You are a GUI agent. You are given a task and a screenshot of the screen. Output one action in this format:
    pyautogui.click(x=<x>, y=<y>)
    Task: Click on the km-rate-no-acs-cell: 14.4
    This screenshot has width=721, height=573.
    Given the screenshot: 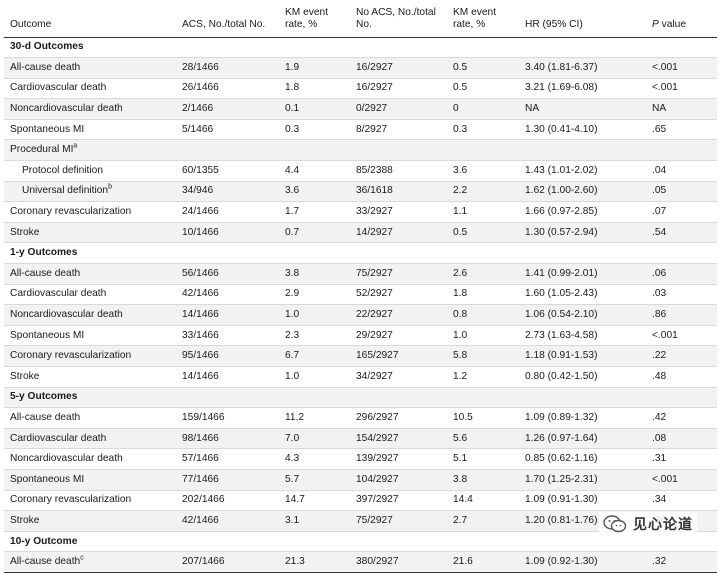 What is the action you would take?
    pyautogui.click(x=463, y=500)
    